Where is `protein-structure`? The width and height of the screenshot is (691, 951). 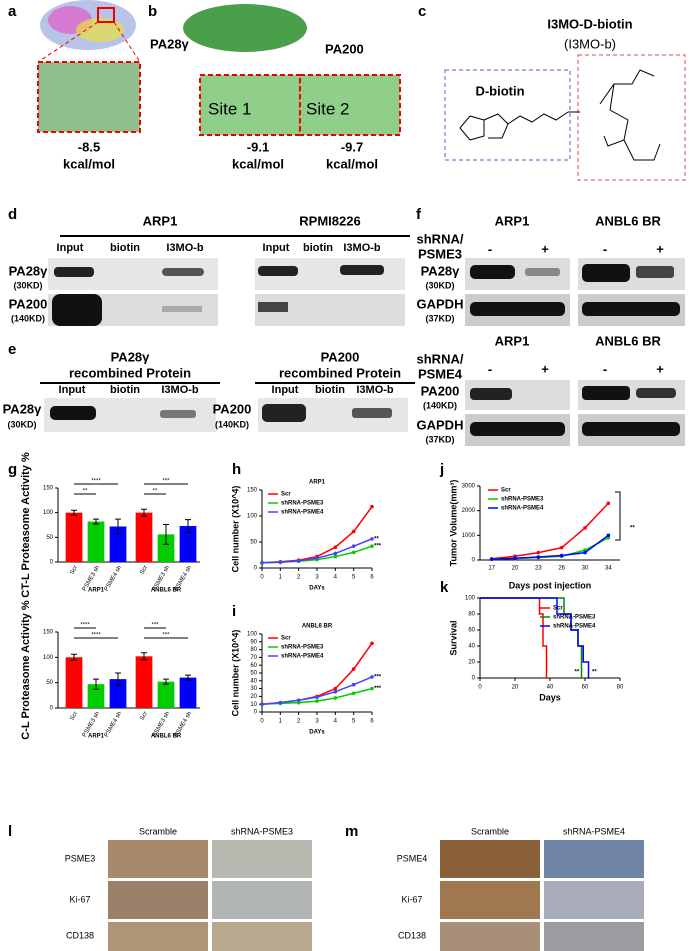 protein-structure is located at coordinates (88, 25).